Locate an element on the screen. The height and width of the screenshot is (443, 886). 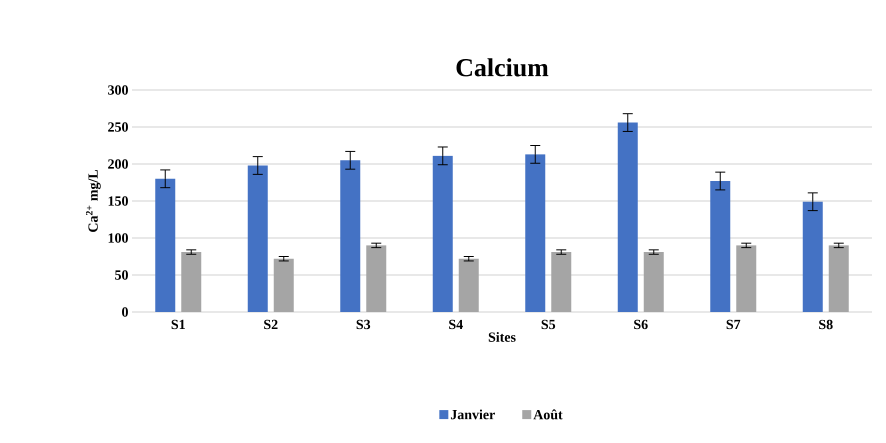
y-tick-label: 100 is located at coordinates (118, 238).